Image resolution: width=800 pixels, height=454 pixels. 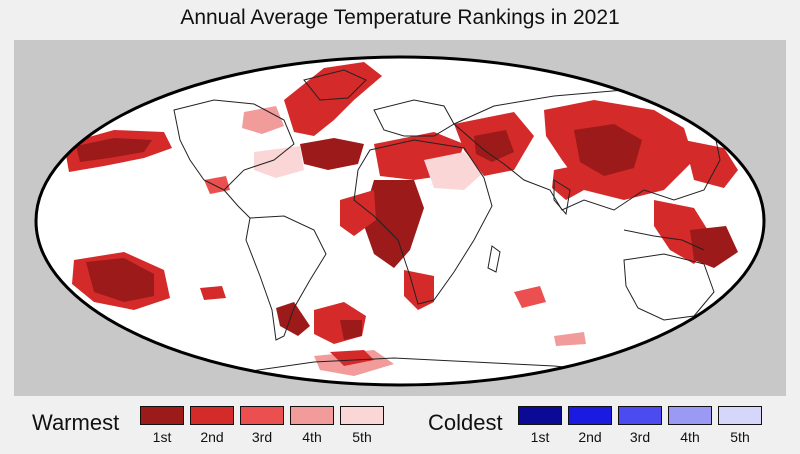 What do you see at coordinates (332, 154) in the screenshot?
I see `region-north-america` at bounding box center [332, 154].